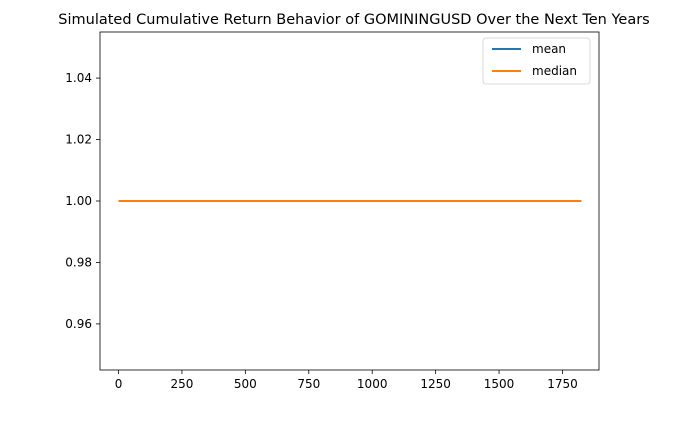 The width and height of the screenshot is (699, 433). I want to click on x-tick-label: 1750, so click(562, 384).